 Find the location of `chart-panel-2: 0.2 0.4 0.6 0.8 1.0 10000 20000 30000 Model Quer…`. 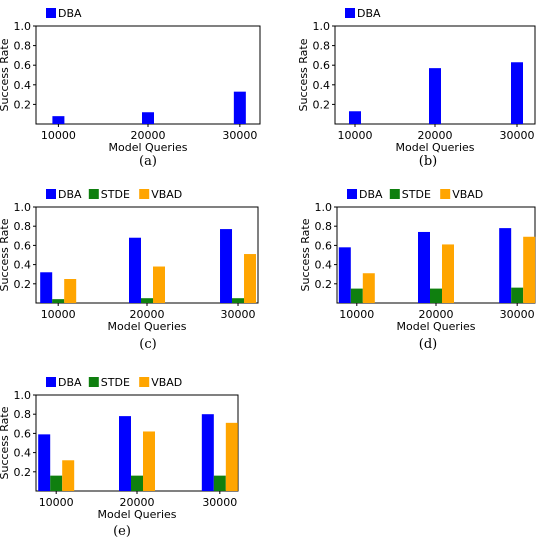

chart-panel-2: 0.2 0.4 0.6 0.8 1.0 10000 20000 30000 Model Quer… is located at coordinates (129, 270).